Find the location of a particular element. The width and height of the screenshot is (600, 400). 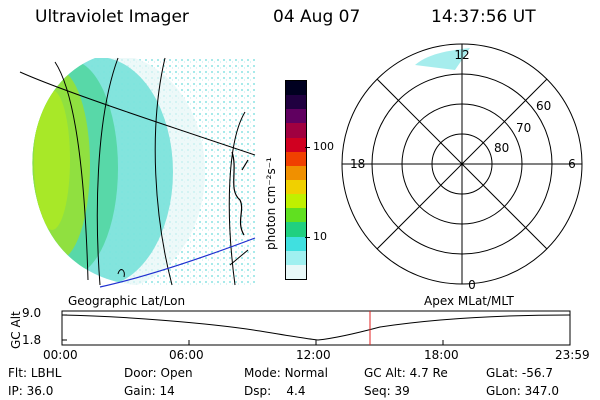

date-label: 04 Aug 07 is located at coordinates (317, 17).